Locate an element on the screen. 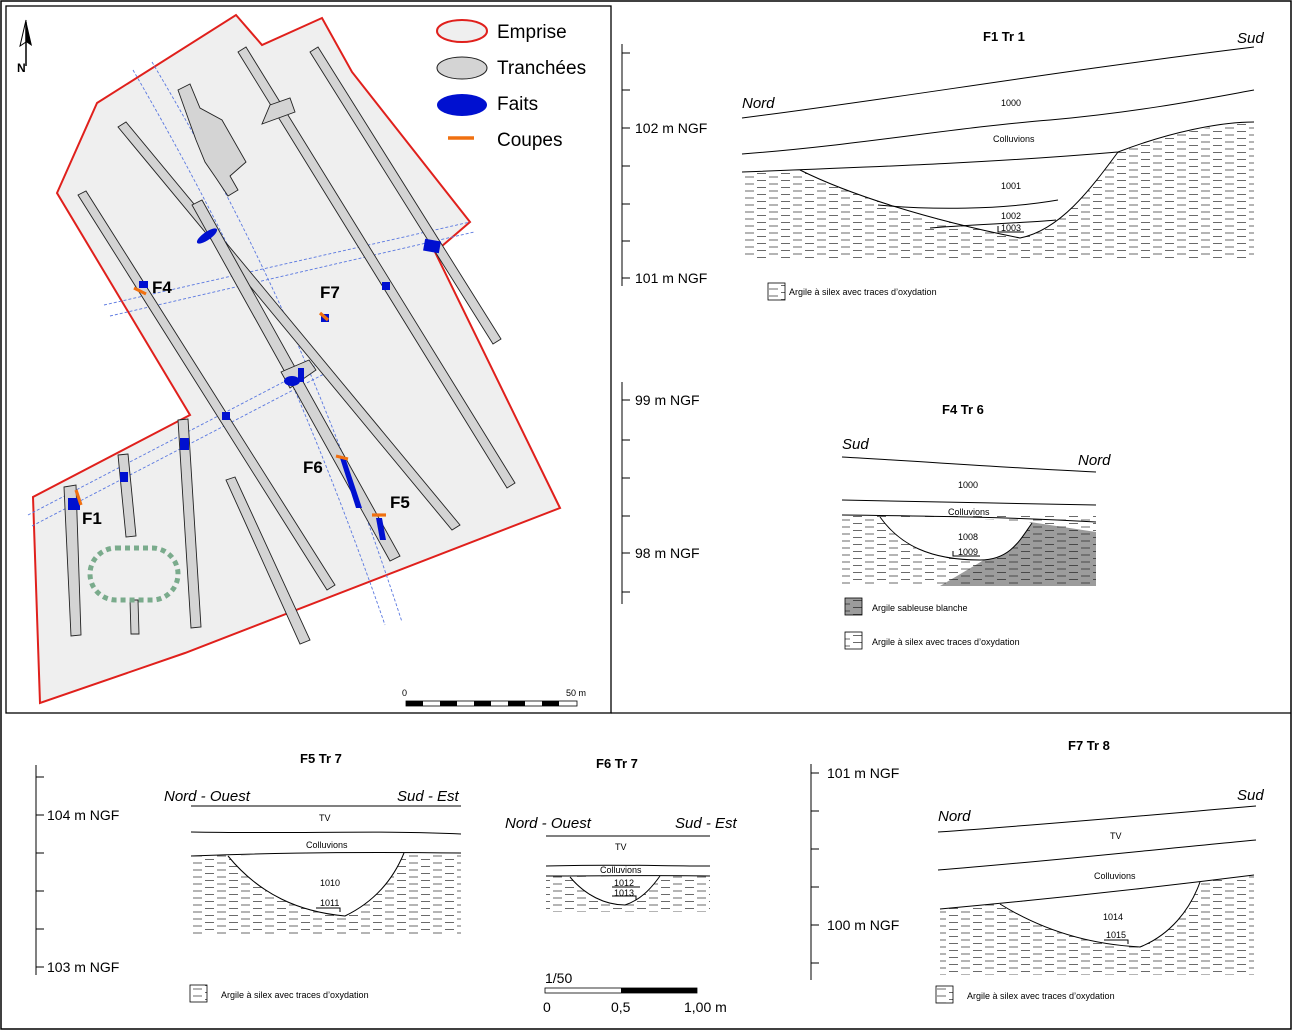 Image resolution: width=1292 pixels, height=1030 pixels. scale-label-0: 0 is located at coordinates (547, 1007).